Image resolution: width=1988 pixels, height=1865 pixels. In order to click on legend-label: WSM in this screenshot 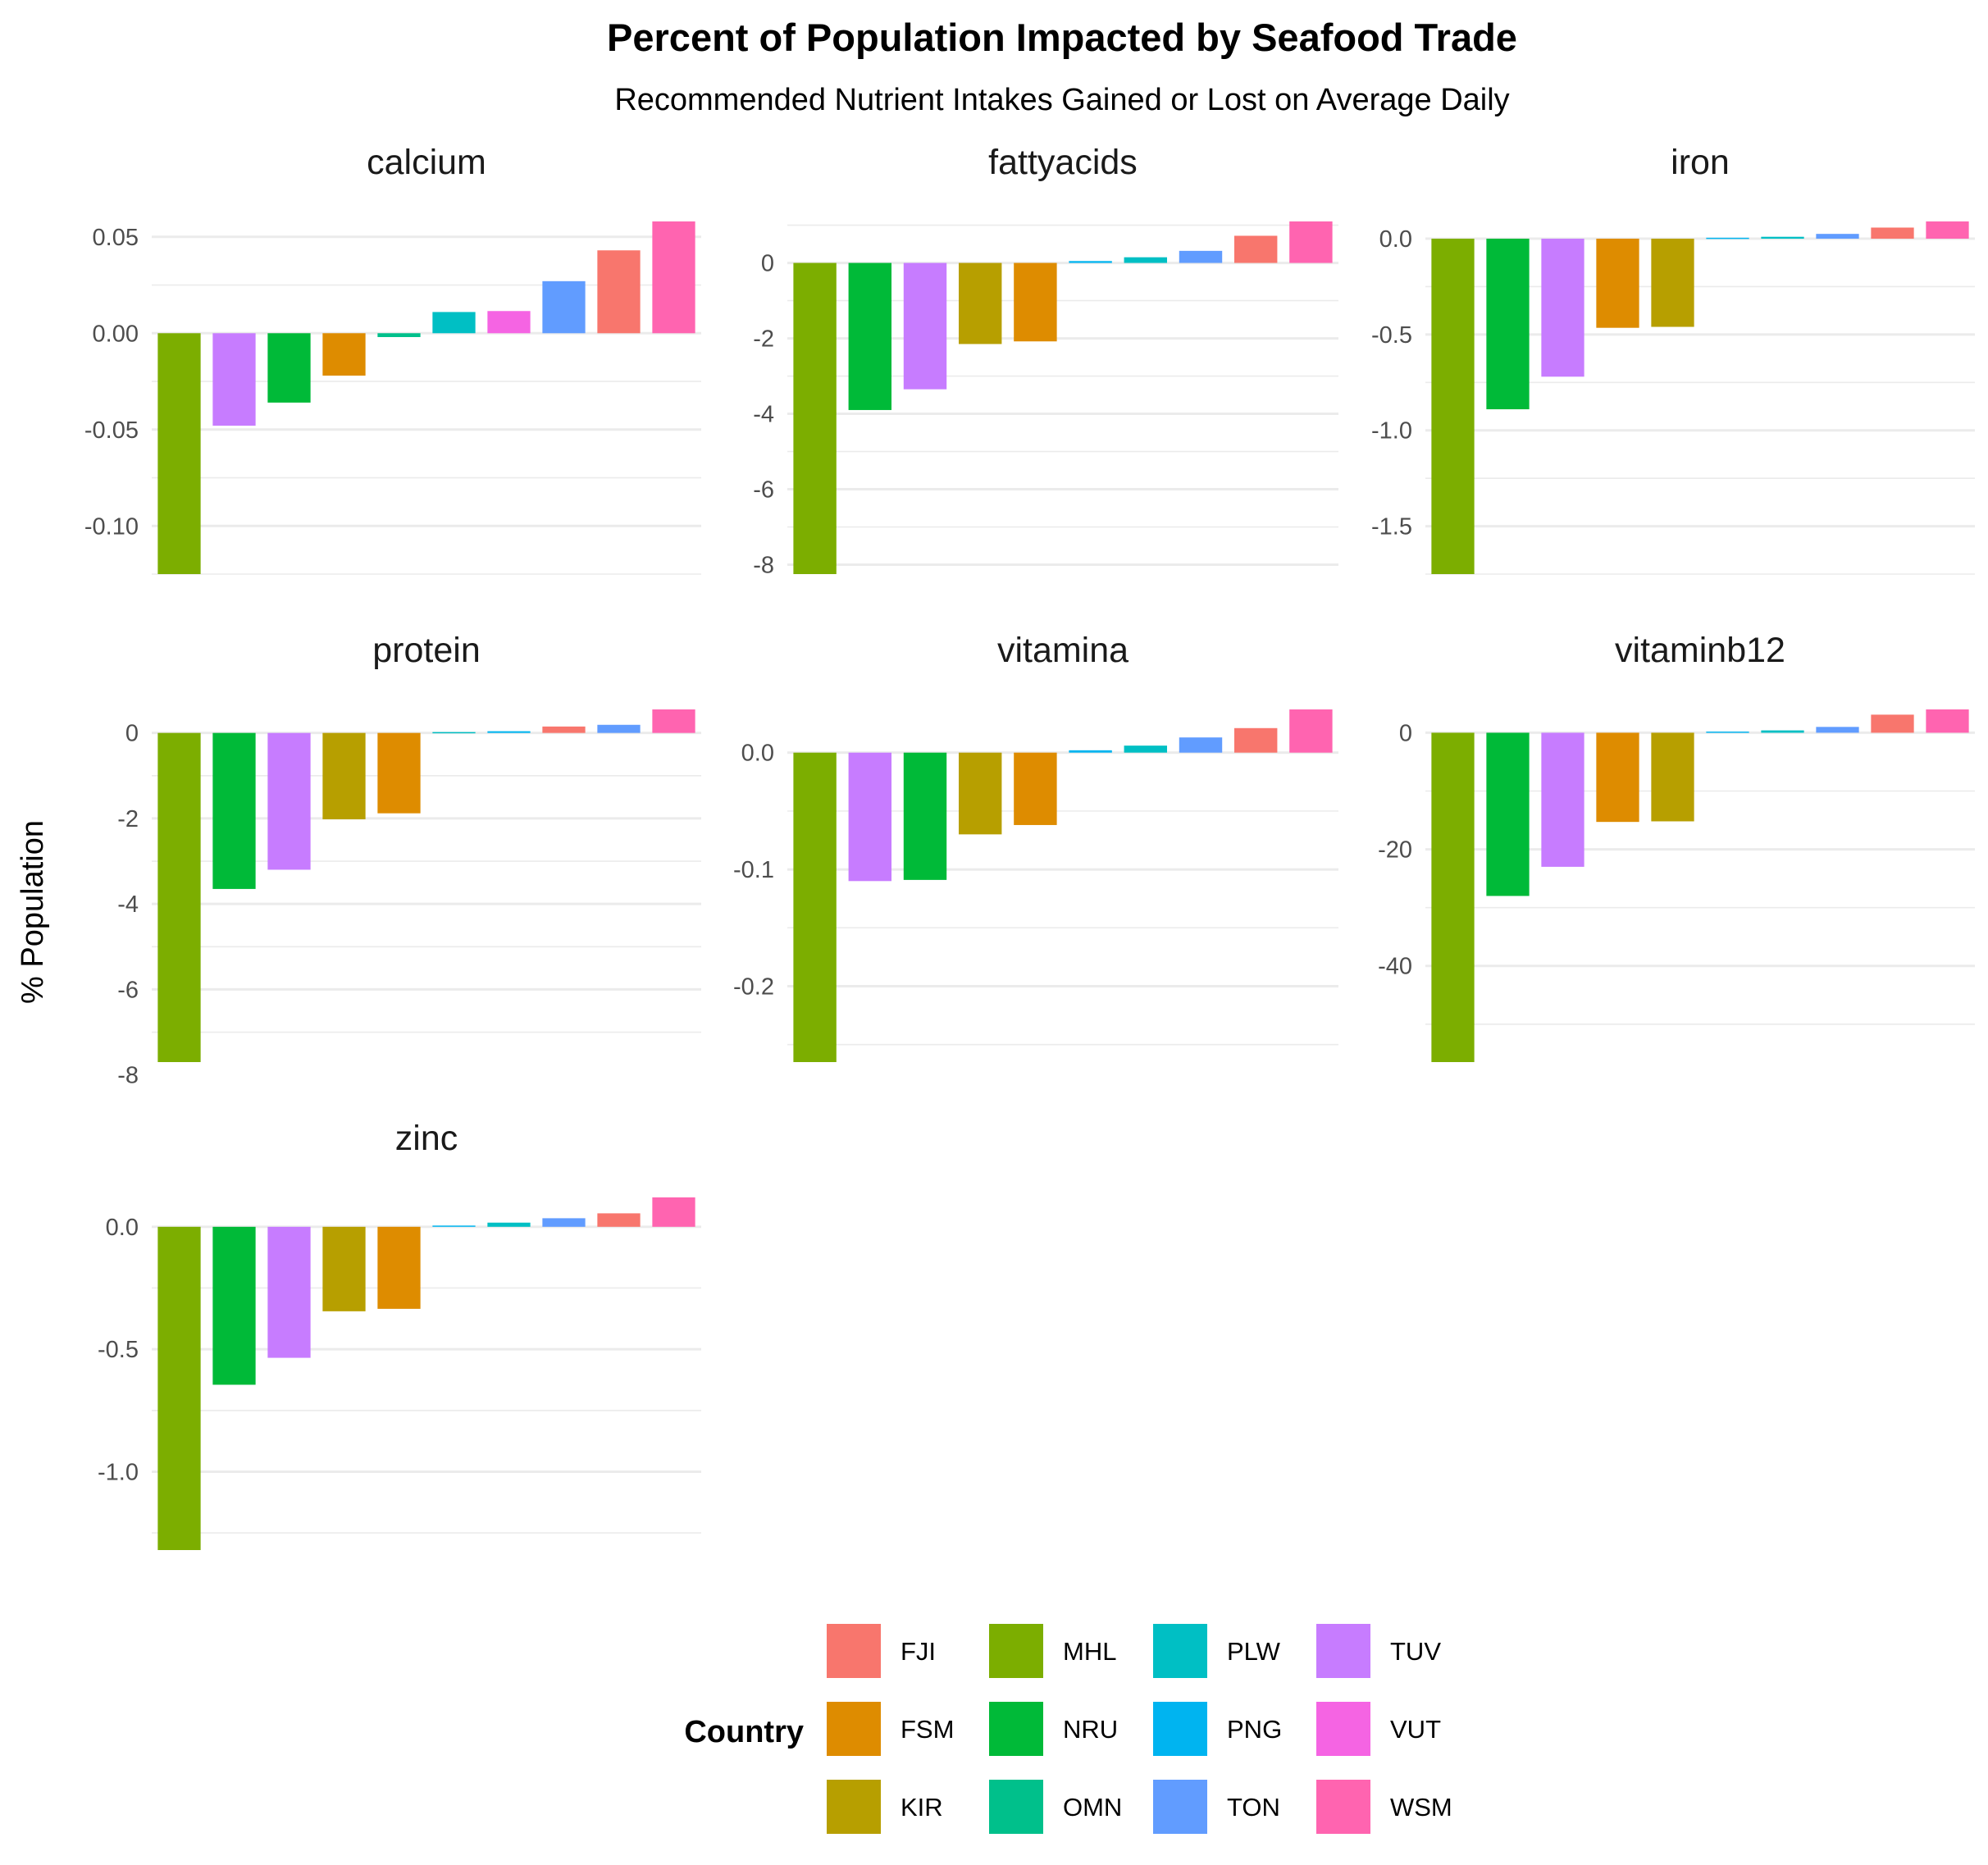, I will do `click(1421, 1807)`.